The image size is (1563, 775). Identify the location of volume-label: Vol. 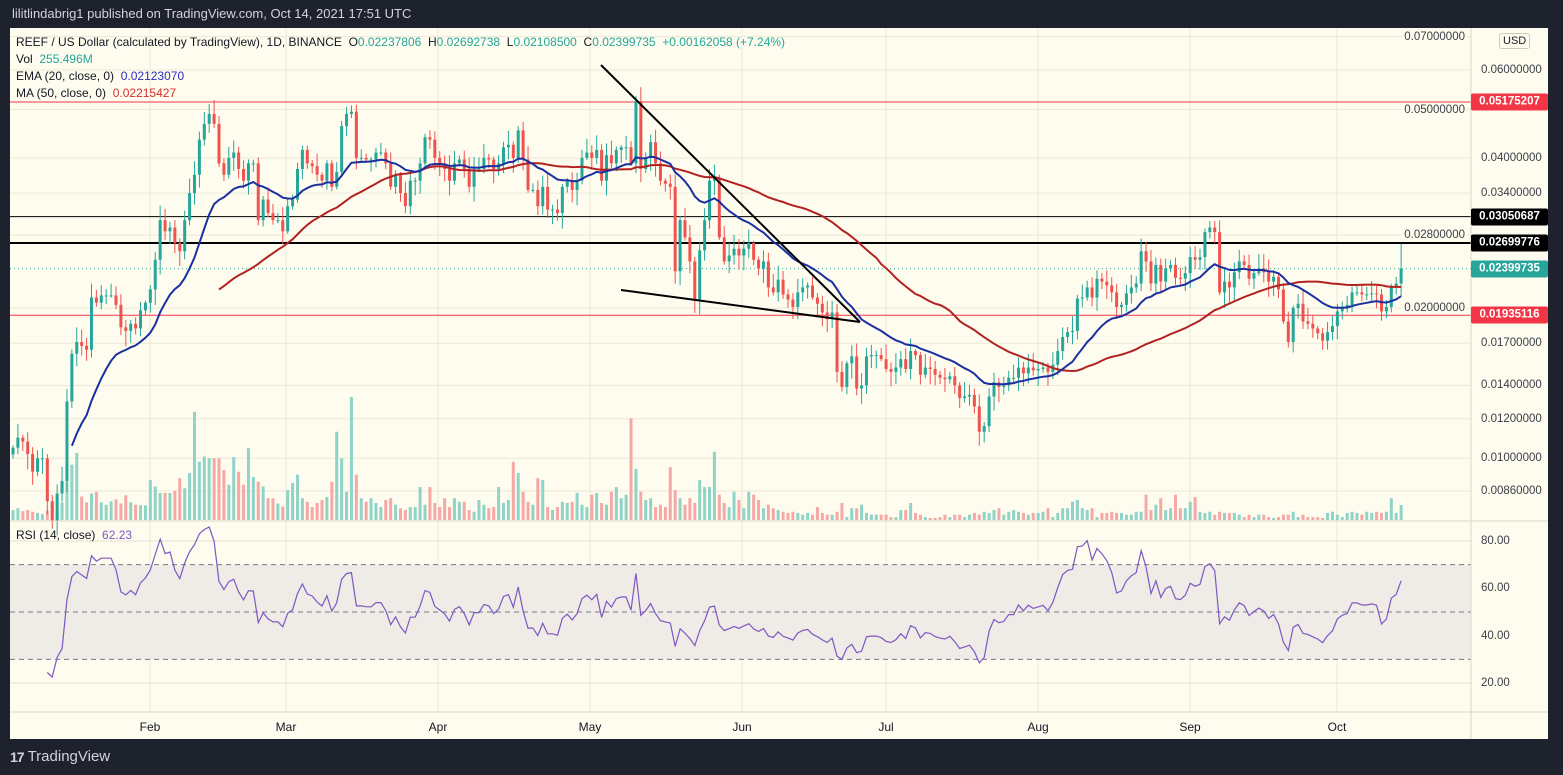
(24, 59).